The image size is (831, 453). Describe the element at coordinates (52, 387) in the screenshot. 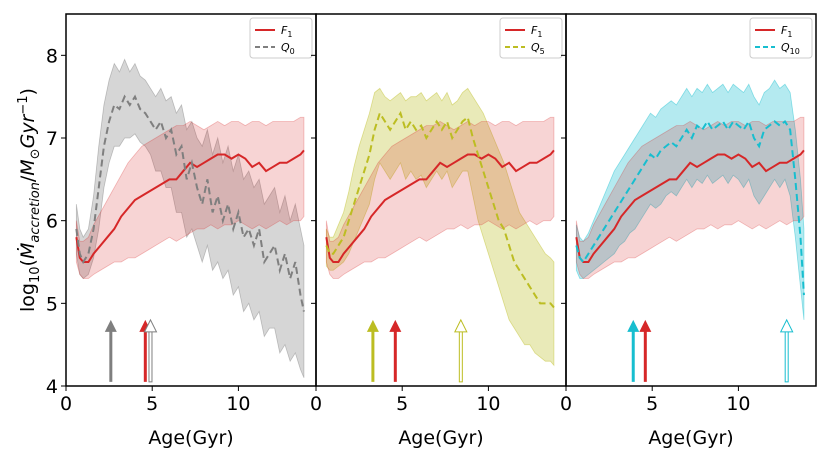

I see `y-tick-label: 4` at that location.